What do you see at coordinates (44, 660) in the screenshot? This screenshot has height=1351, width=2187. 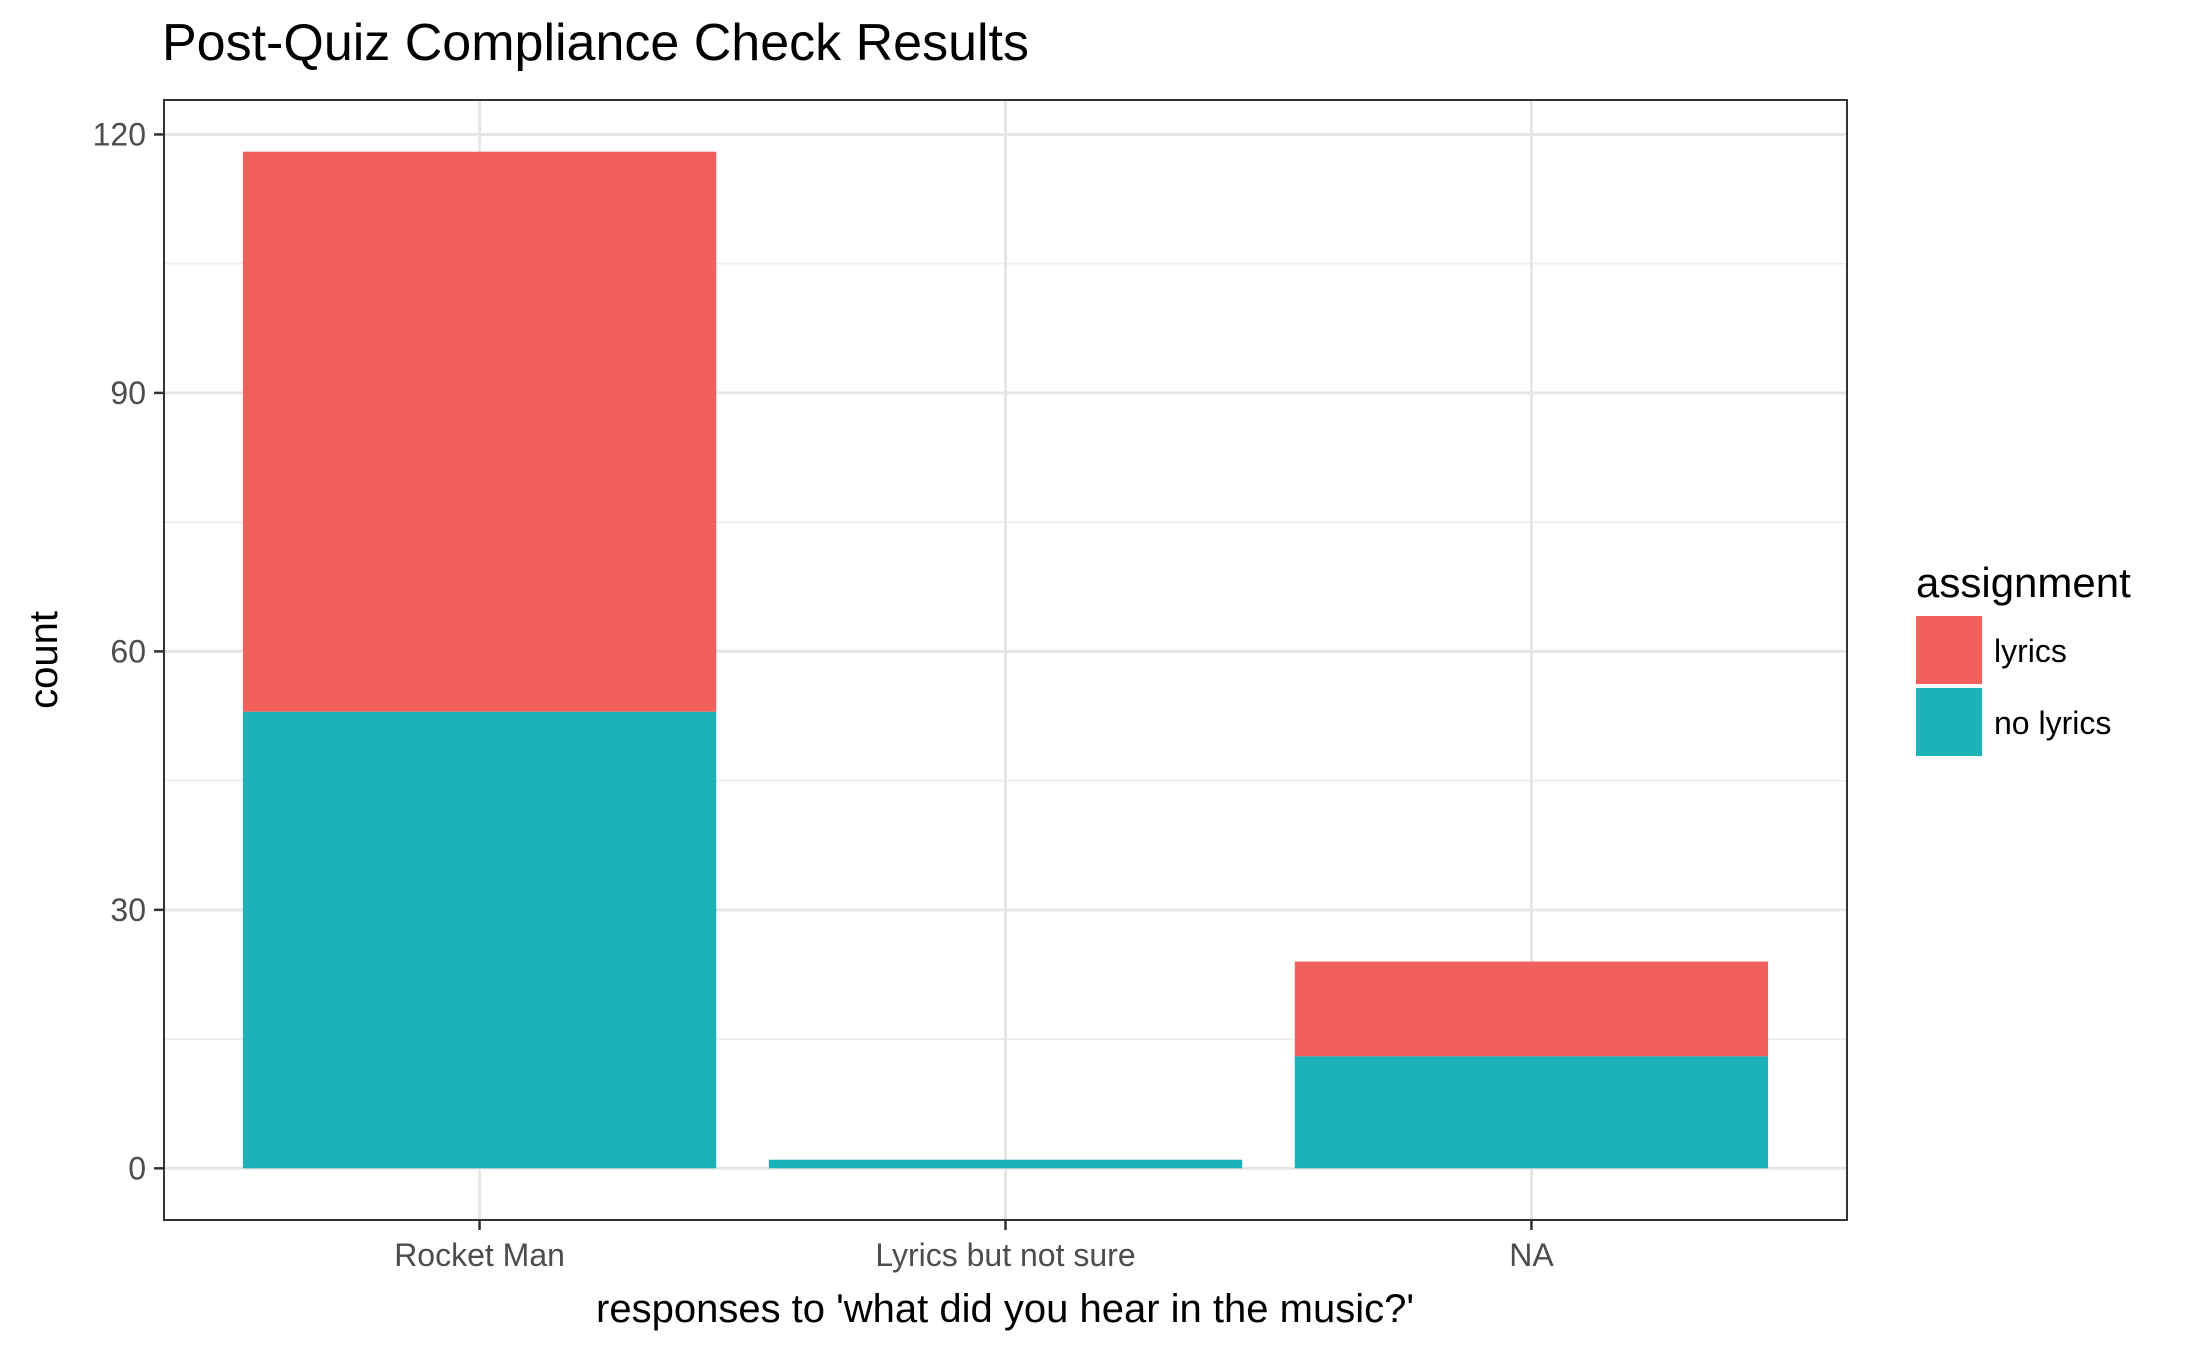 I see `y-axis-title: count` at bounding box center [44, 660].